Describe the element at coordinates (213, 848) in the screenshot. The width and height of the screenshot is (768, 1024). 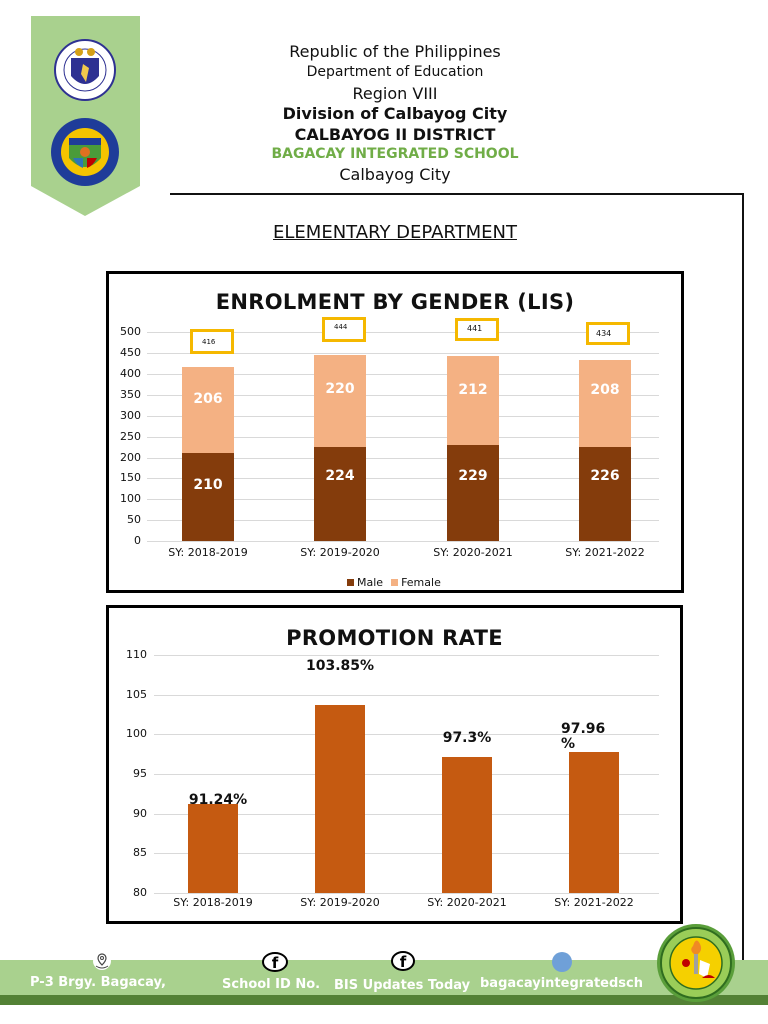
I see `promotion-bar-2018` at that location.